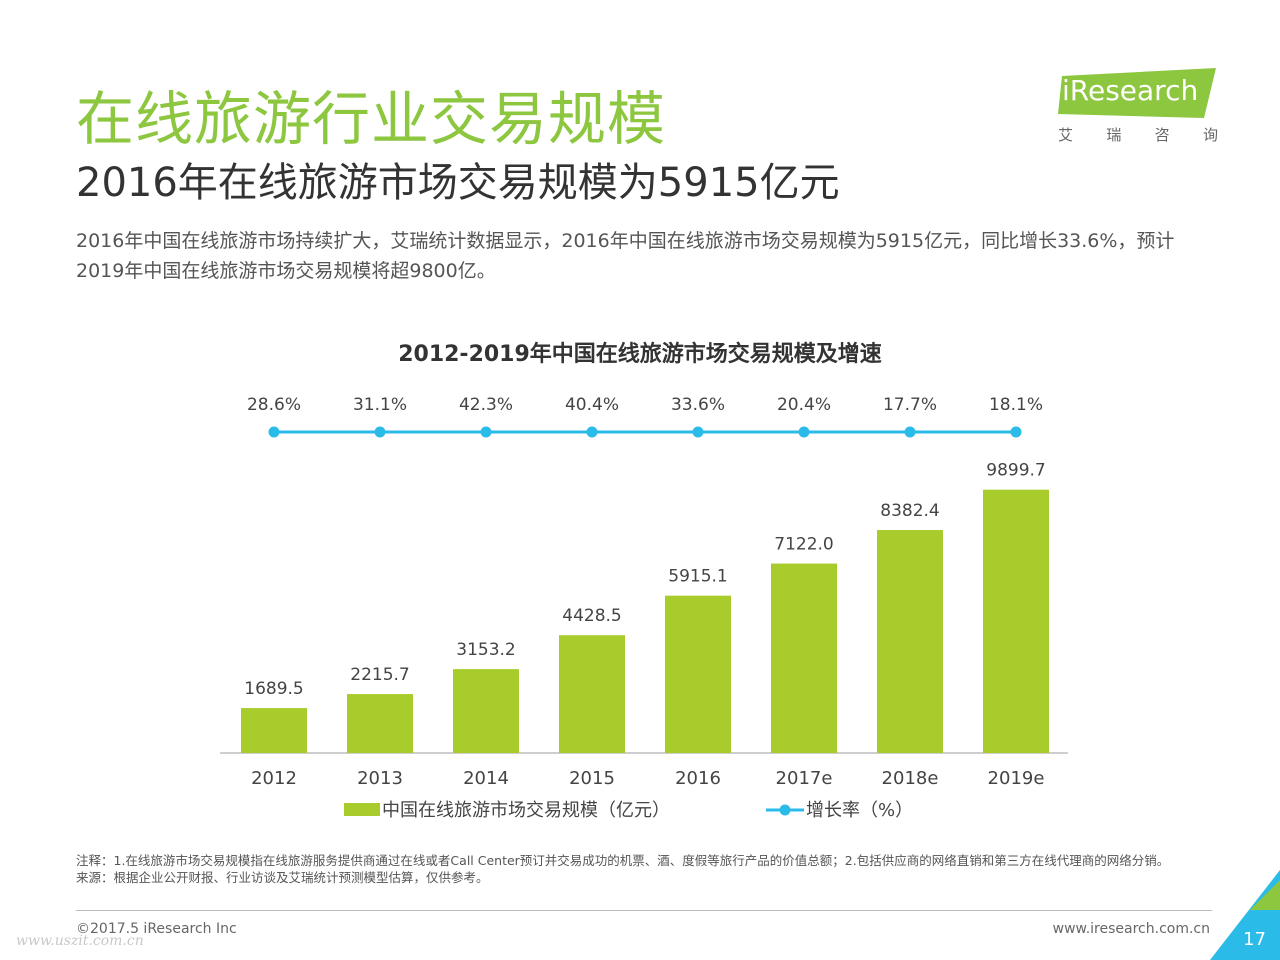 The image size is (1280, 960). What do you see at coordinates (282, 877) in the screenshot?
I see `source-text: 来源：根据企业公开财报、行业访谈及艾瑞统计预测模型估算，仅供参考。` at bounding box center [282, 877].